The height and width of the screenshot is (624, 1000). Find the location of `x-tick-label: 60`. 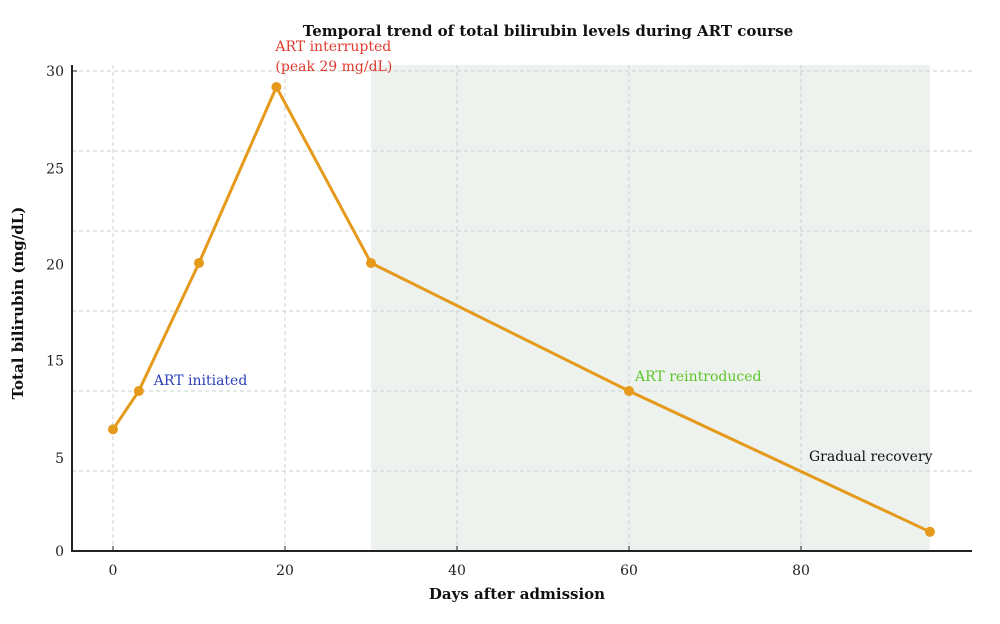

x-tick-label: 60 is located at coordinates (629, 571).